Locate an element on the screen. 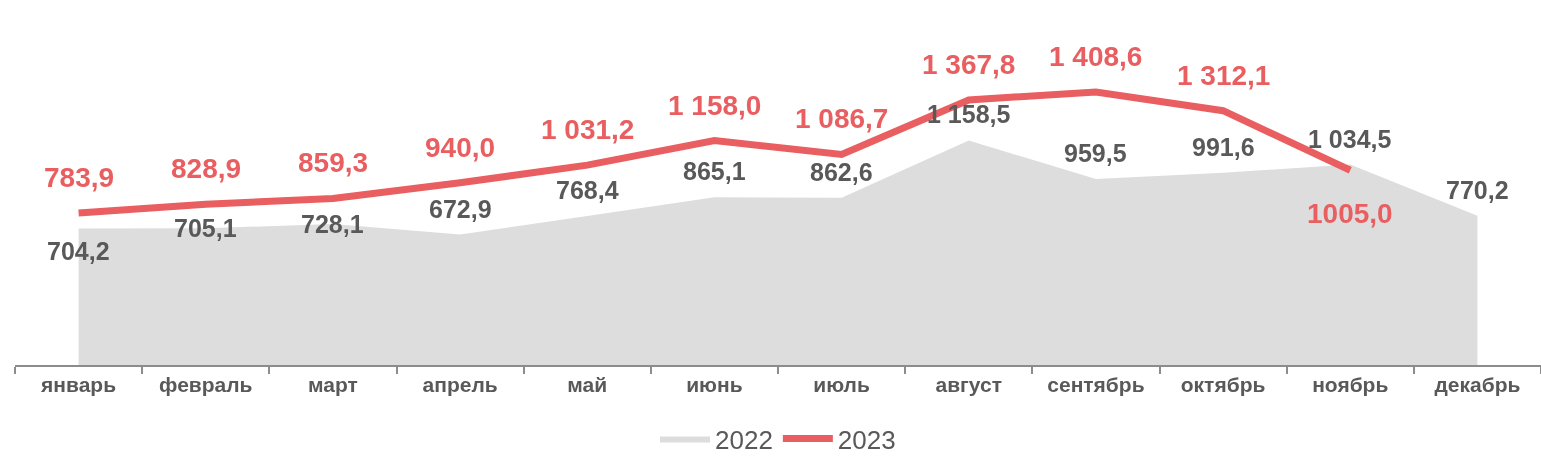  data-label: 940,0 is located at coordinates (460, 147).